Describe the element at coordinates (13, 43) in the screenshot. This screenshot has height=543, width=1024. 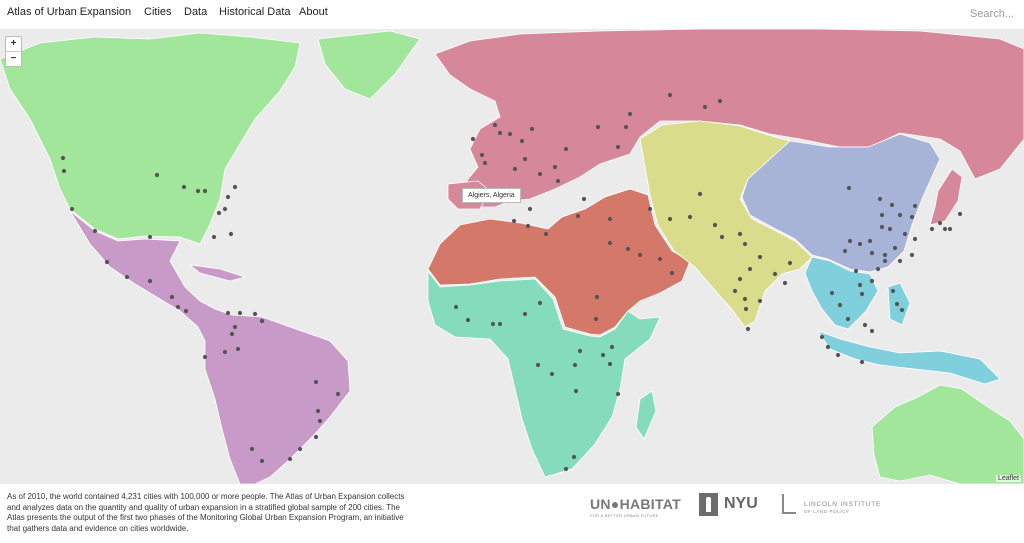
I see `zoom-in-button: +` at that location.